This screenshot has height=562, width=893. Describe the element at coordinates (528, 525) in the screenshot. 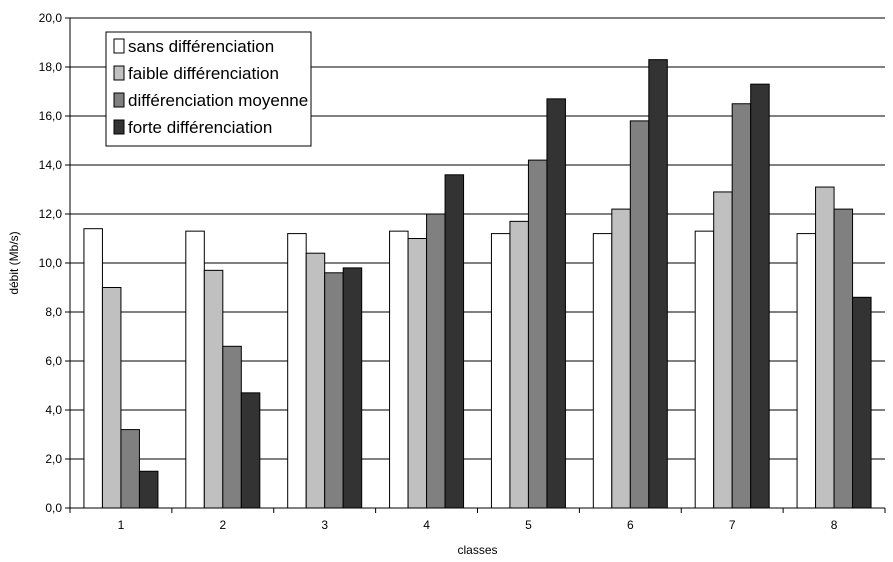

I see `x-tick-label: 5` at that location.